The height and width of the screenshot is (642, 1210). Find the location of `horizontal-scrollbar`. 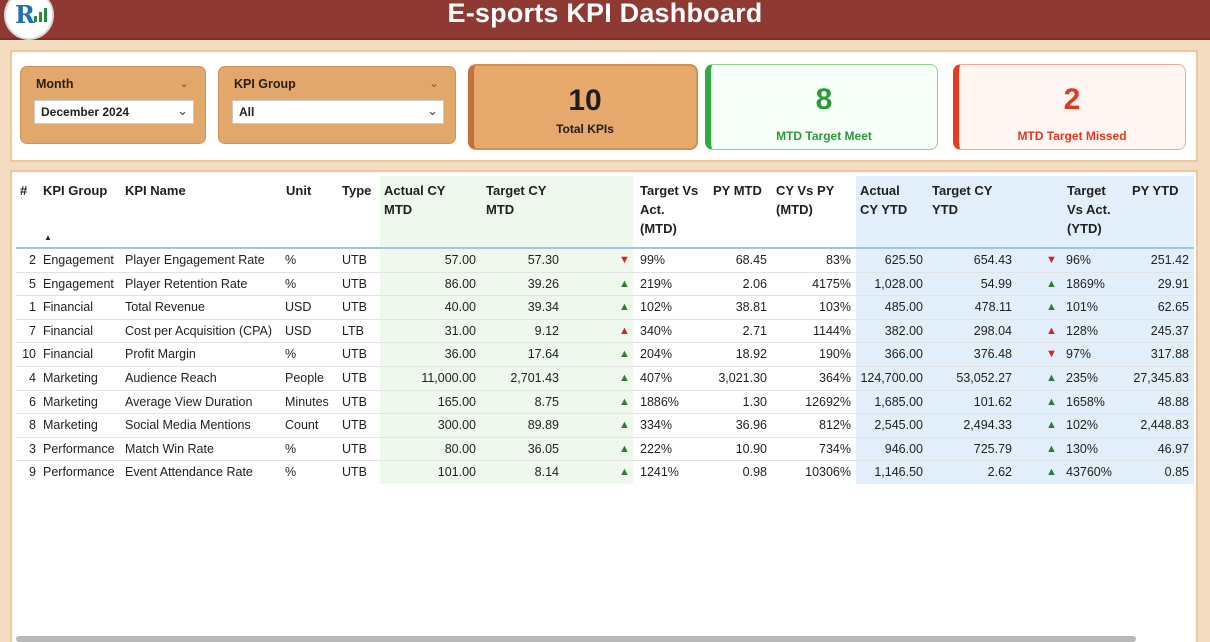

horizontal-scrollbar is located at coordinates (576, 639).